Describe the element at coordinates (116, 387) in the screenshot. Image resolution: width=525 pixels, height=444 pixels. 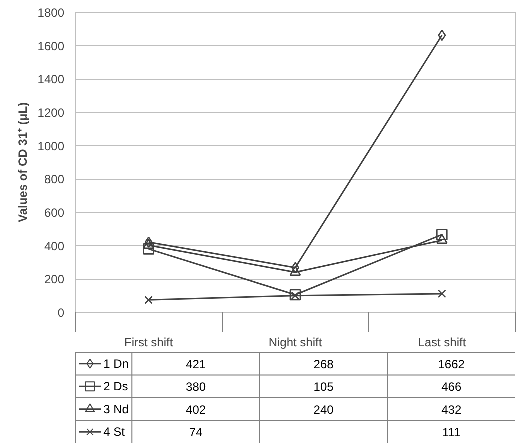
I see `legend-label: 2 Ds` at that location.